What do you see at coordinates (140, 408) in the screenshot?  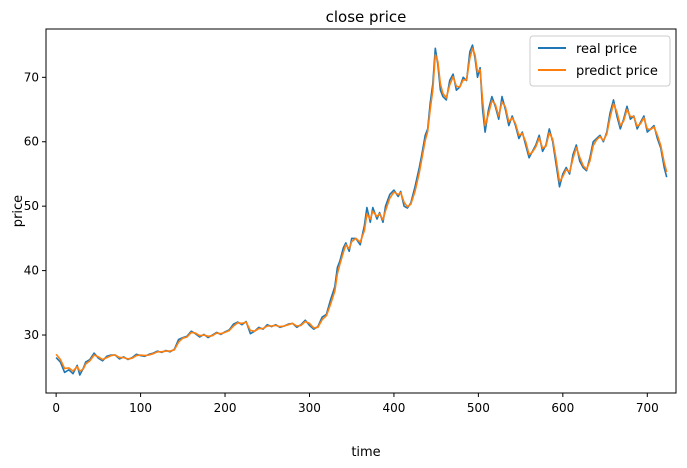 I see `x-tick-label: 100` at bounding box center [140, 408].